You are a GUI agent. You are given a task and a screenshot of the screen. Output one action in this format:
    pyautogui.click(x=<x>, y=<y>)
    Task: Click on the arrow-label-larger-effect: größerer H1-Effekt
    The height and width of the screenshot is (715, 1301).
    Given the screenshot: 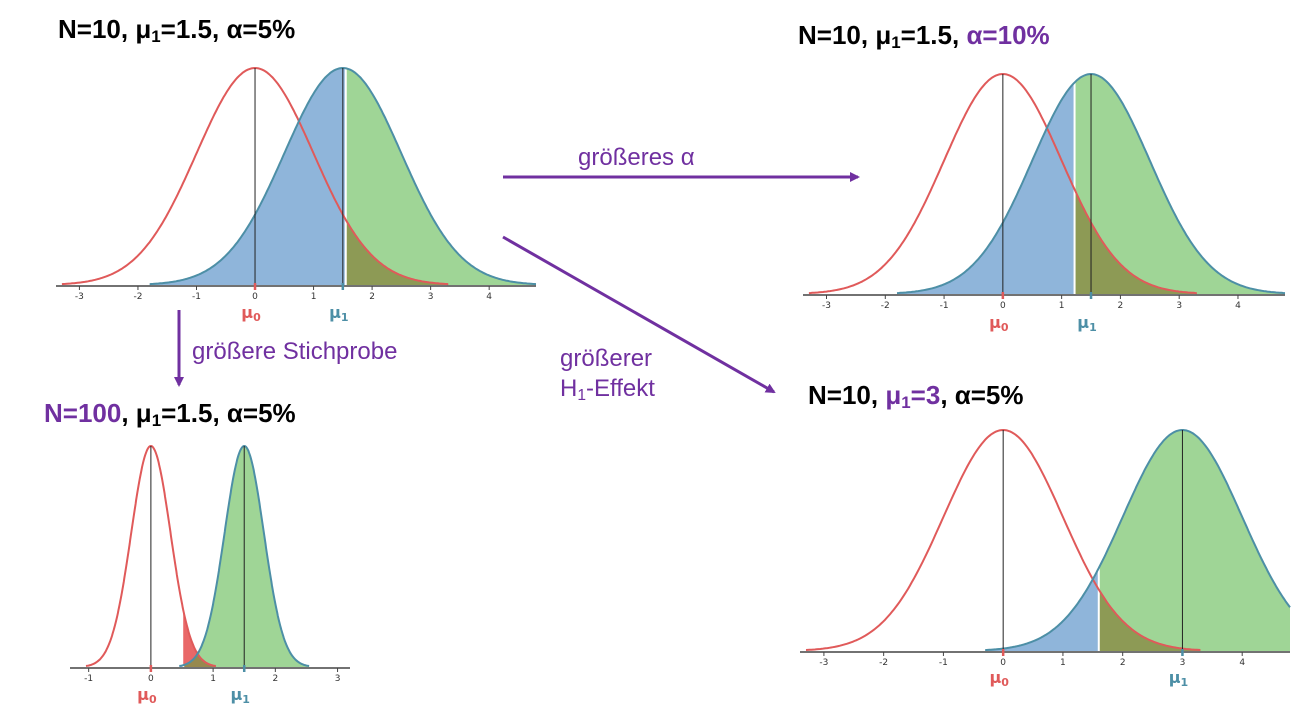 What is the action you would take?
    pyautogui.click(x=607, y=377)
    